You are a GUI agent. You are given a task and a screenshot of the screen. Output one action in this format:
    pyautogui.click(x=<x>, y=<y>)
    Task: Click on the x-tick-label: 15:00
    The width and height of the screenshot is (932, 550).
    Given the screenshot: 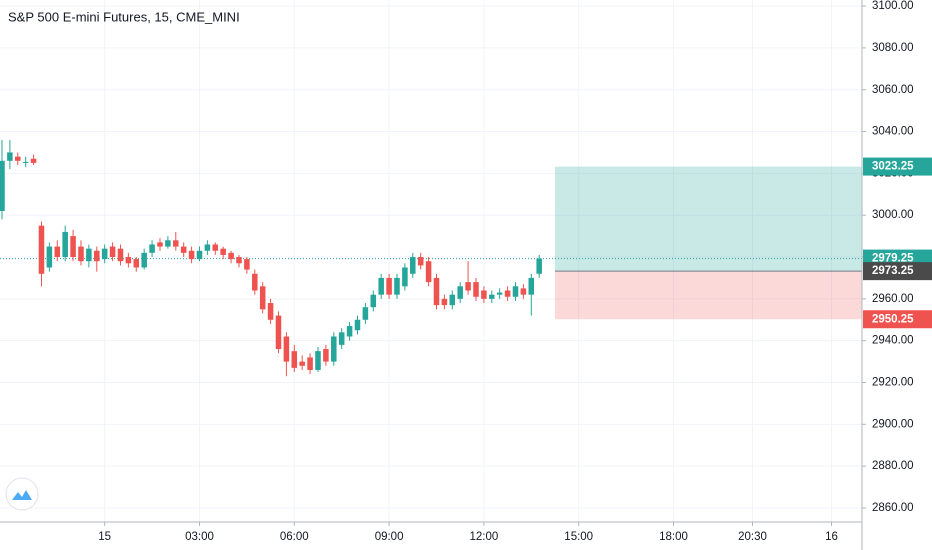 What is the action you would take?
    pyautogui.click(x=578, y=537)
    